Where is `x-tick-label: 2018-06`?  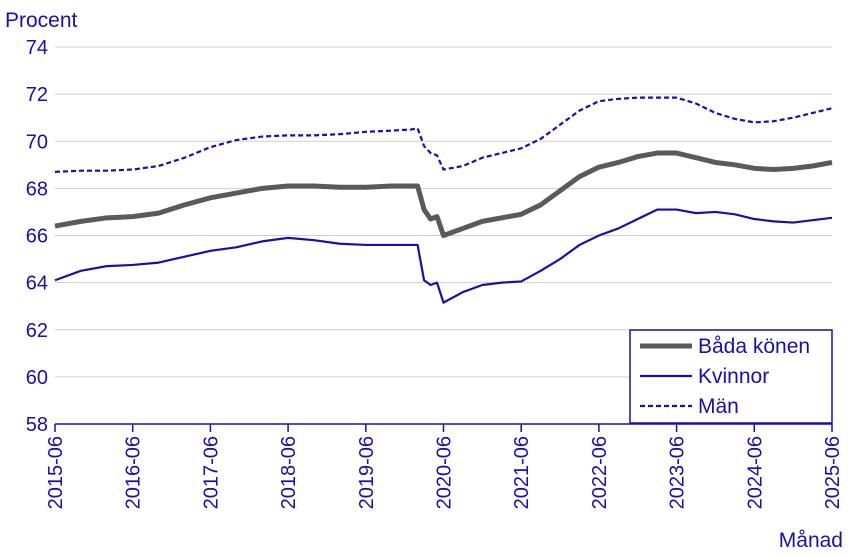 x-tick-label: 2018-06 is located at coordinates (289, 472).